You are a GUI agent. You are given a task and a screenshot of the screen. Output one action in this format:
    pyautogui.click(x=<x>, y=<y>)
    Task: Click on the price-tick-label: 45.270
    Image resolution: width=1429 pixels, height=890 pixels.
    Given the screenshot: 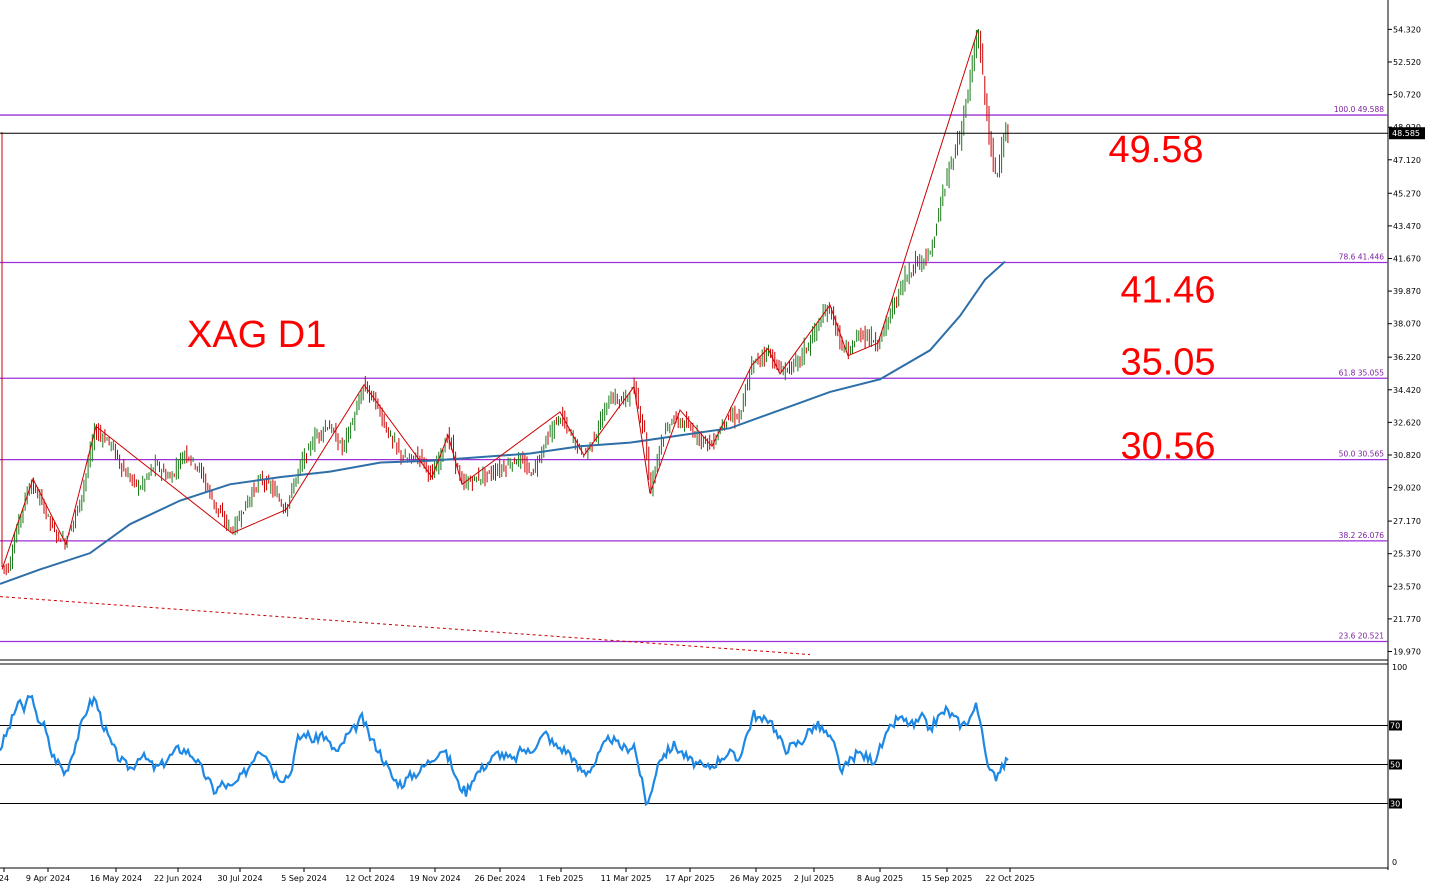 What is the action you would take?
    pyautogui.click(x=1407, y=193)
    